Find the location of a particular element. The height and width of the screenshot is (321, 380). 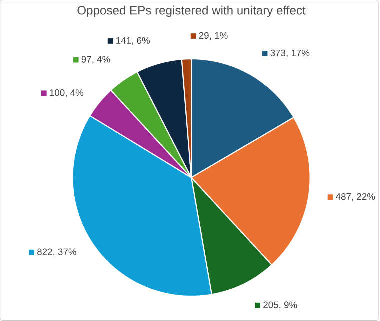

data-label: 100, 4% is located at coordinates (67, 94).